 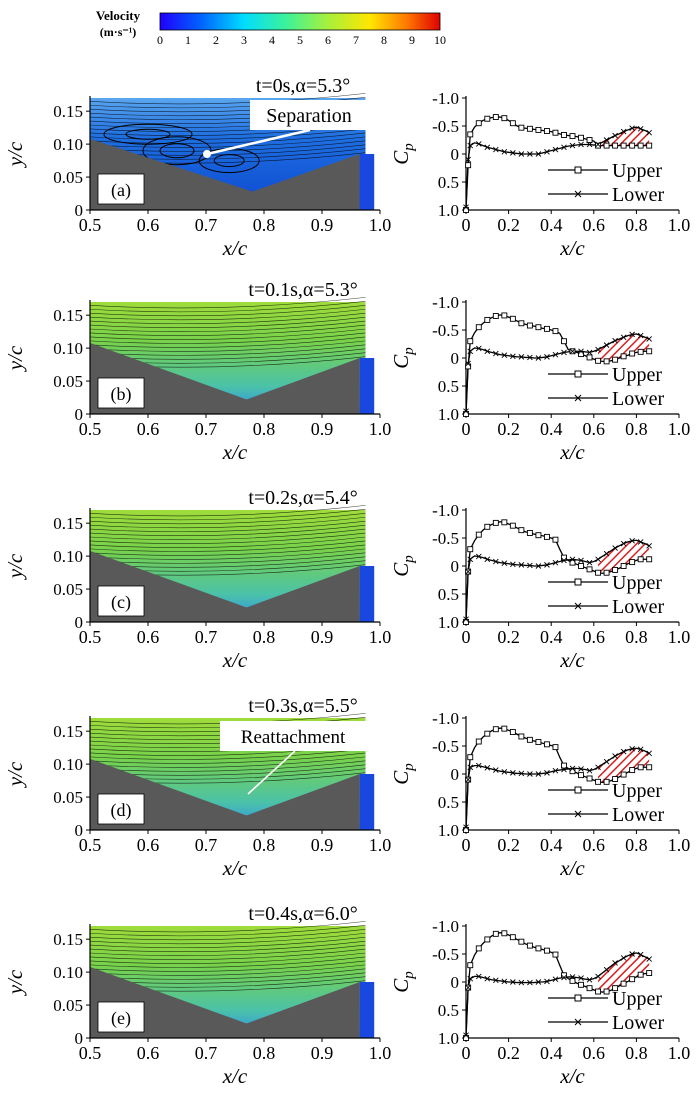 I want to click on legend-upper-label: Upper, so click(x=637, y=791).